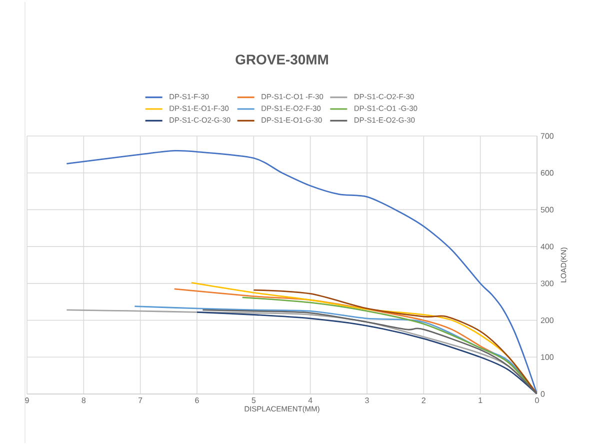 Image resolution: width=590 pixels, height=445 pixels. What do you see at coordinates (282, 59) in the screenshot?
I see `chart-title: GROVE-30MM` at bounding box center [282, 59].